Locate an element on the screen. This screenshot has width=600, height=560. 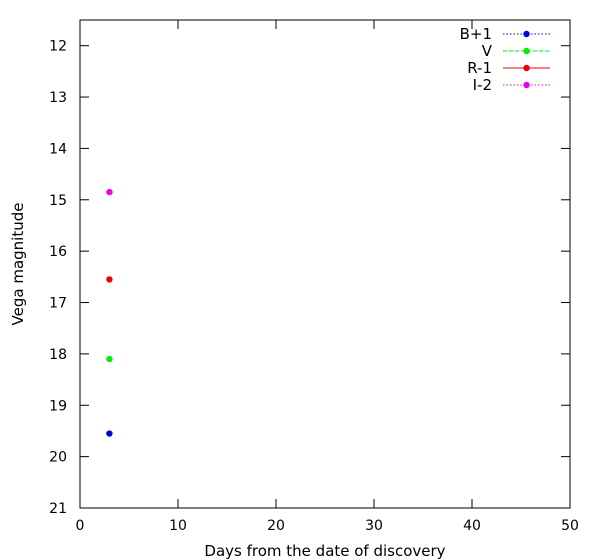
x-tick-label: 10 is located at coordinates (178, 526).